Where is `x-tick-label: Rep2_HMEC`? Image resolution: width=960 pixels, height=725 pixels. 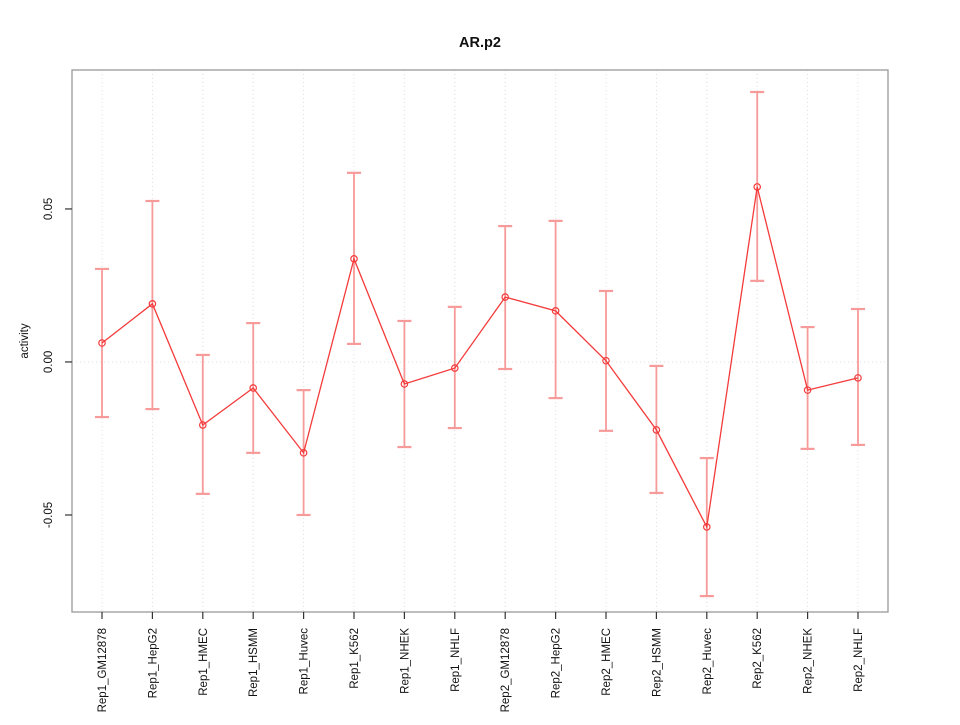
x-tick-label: Rep2_HMEC is located at coordinates (607, 662).